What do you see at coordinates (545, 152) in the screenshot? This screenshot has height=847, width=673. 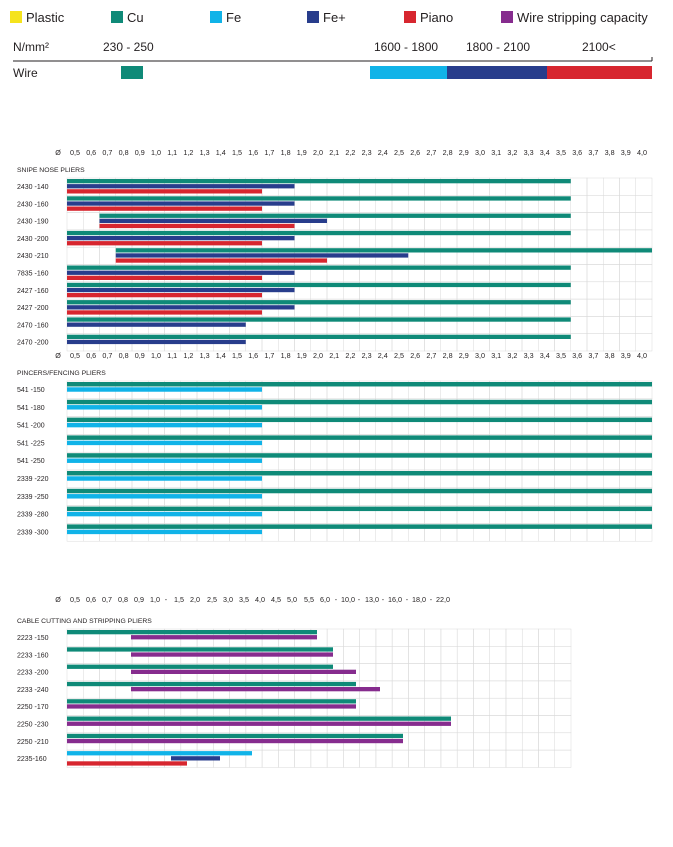 I see `tick-label: 3,4` at bounding box center [545, 152].